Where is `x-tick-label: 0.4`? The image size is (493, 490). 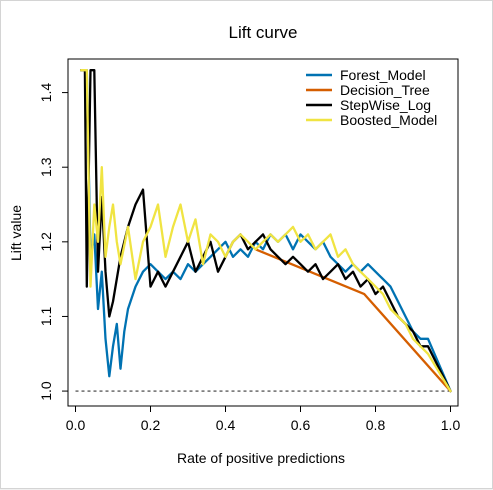
x-tick-label: 0.4 is located at coordinates (226, 425).